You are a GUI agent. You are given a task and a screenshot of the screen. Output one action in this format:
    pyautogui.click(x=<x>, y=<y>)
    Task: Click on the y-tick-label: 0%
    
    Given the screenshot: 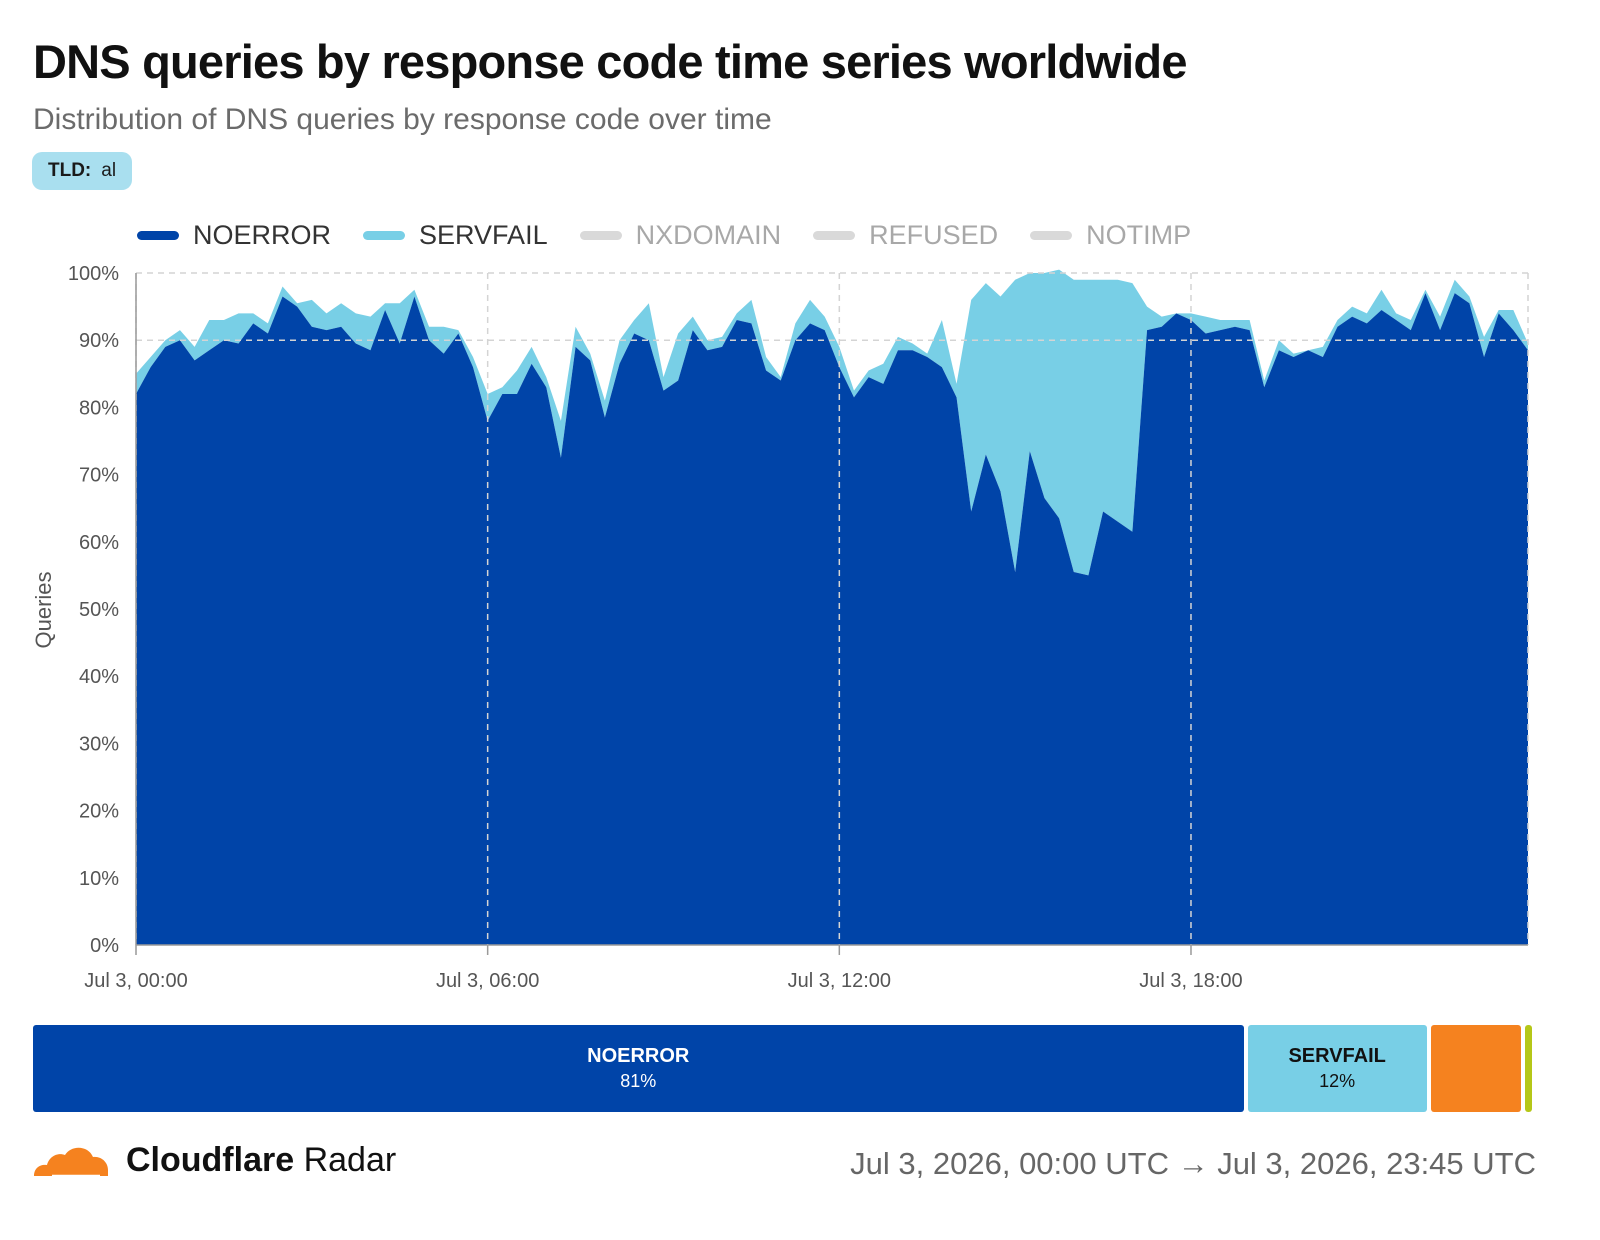 What is the action you would take?
    pyautogui.click(x=104, y=946)
    